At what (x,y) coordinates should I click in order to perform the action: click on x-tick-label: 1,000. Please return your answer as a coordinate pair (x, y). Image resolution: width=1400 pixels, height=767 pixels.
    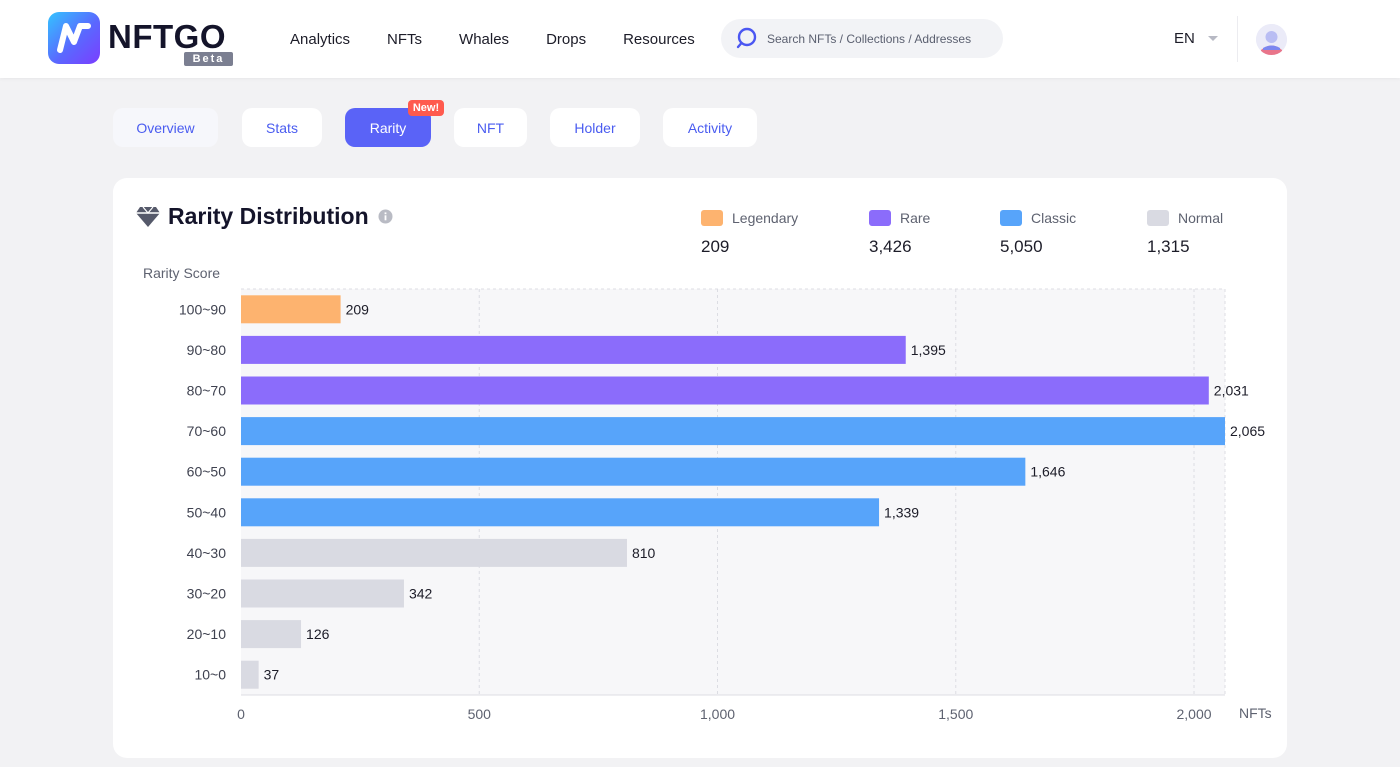
    Looking at the image, I should click on (717, 714).